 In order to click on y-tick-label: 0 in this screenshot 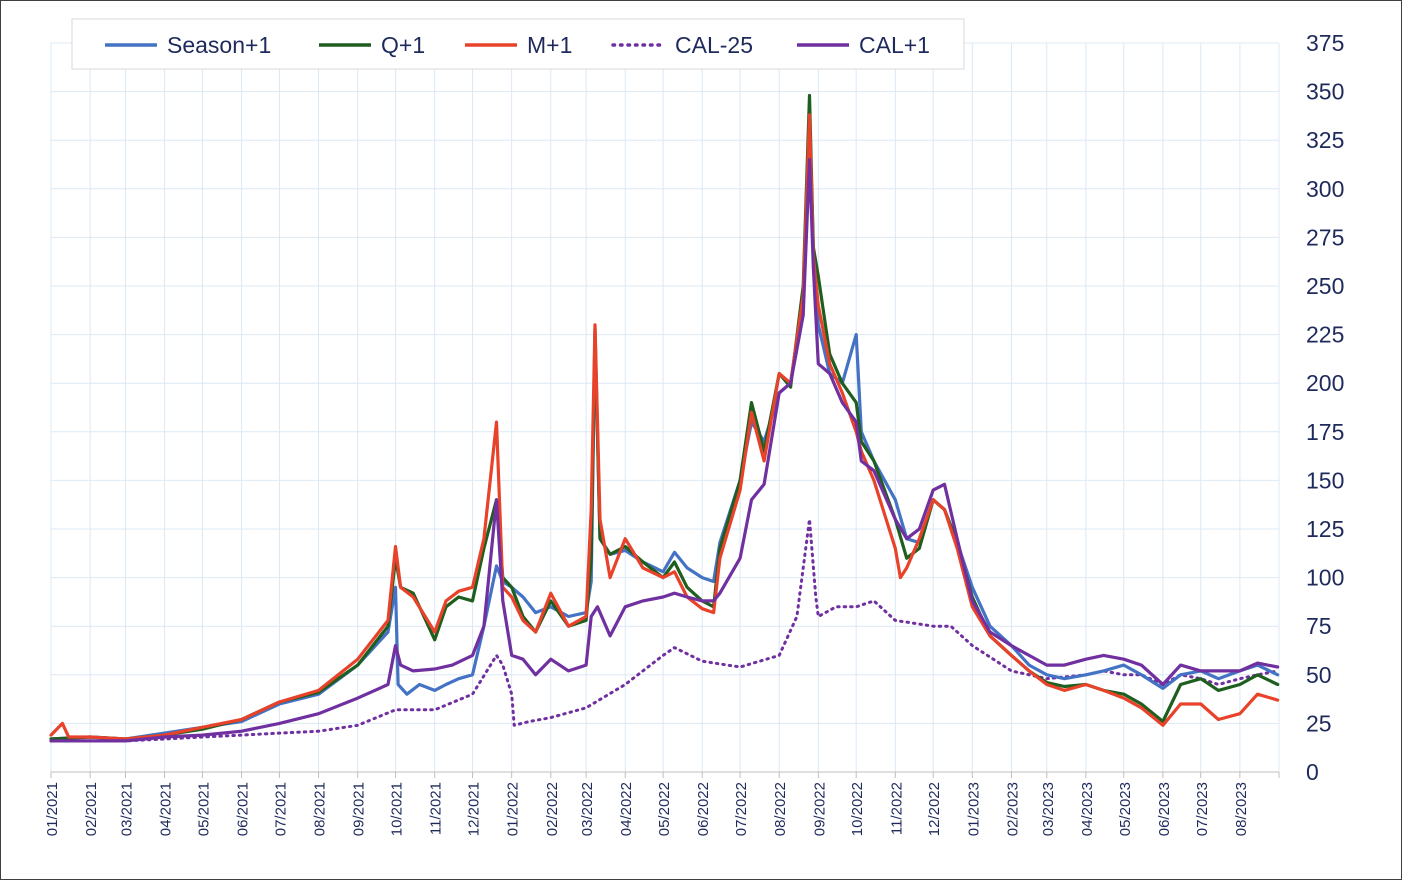, I will do `click(1312, 772)`.